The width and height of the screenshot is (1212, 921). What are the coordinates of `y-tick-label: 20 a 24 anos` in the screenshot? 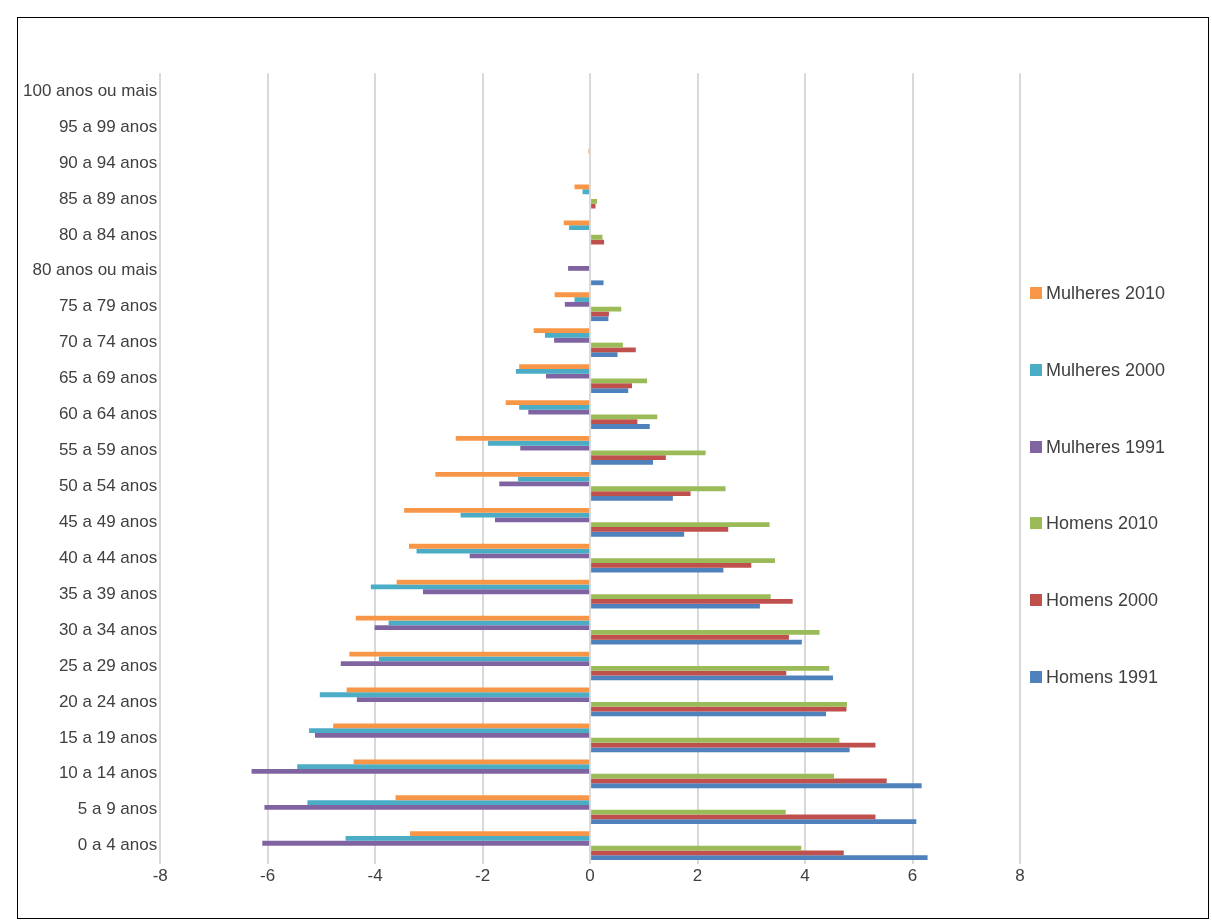 It's located at (108, 701).